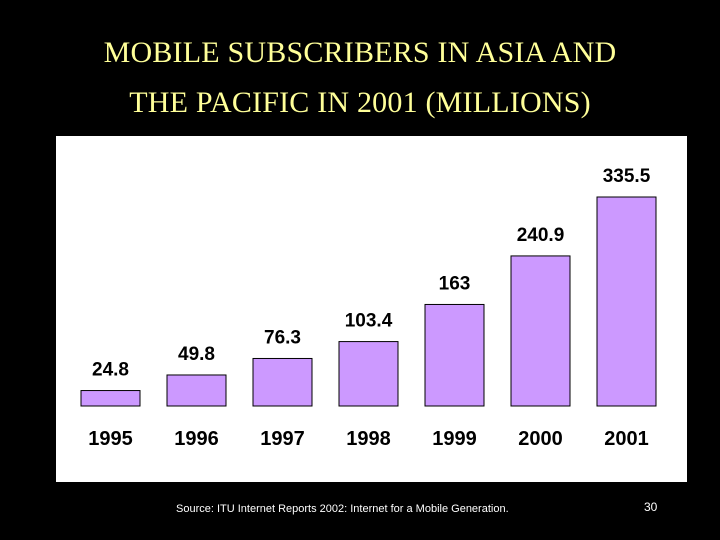  What do you see at coordinates (368, 374) in the screenshot?
I see `bar-1998` at bounding box center [368, 374].